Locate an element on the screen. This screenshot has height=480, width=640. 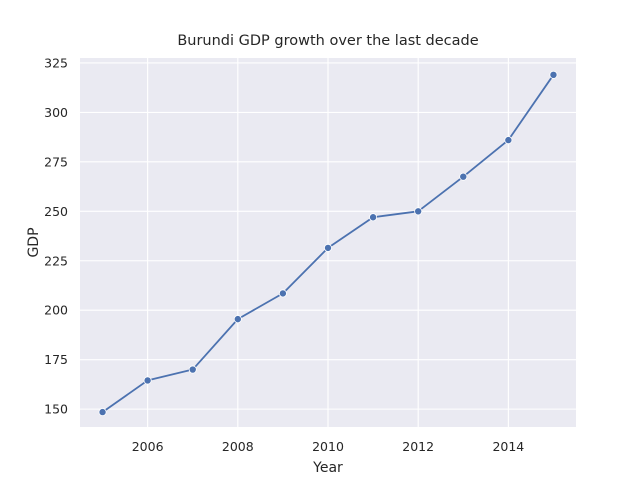
y-axis-ticks: 150 175 200 225 250 275 300 325 is located at coordinates (56, 235).